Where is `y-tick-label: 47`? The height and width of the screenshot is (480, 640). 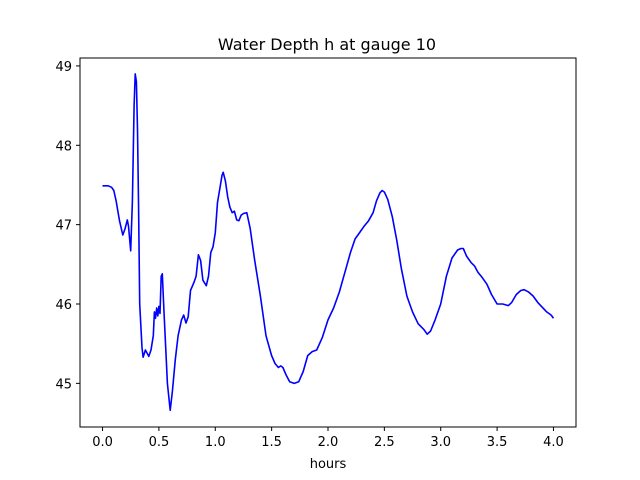
y-tick-label: 47 is located at coordinates (63, 226).